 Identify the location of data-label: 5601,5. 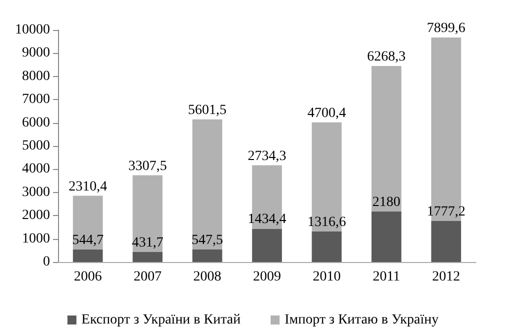
(207, 110).